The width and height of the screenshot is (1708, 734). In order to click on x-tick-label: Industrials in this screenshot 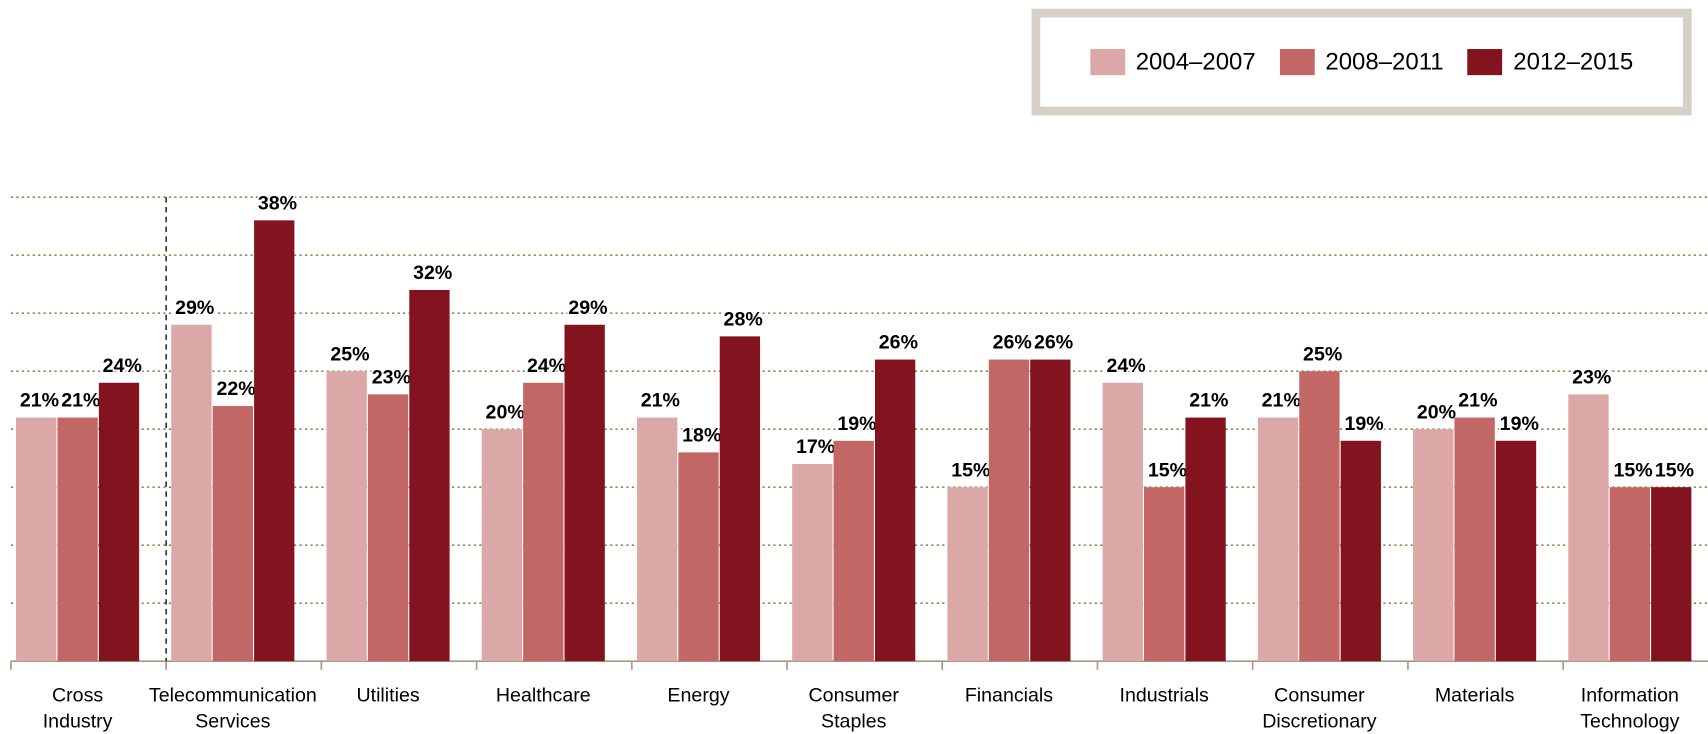, I will do `click(1164, 695)`.